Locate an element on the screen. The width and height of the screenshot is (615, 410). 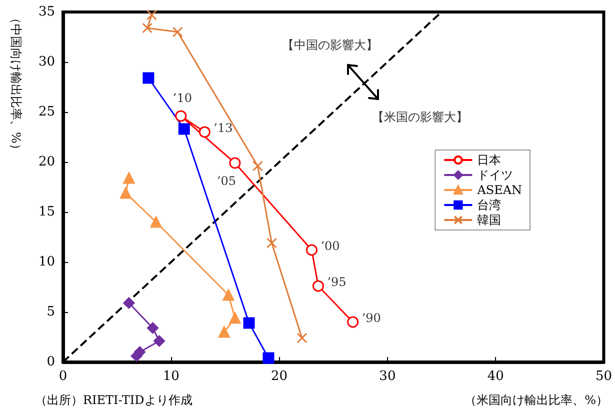
x-tick-label: 50 is located at coordinates (603, 376).